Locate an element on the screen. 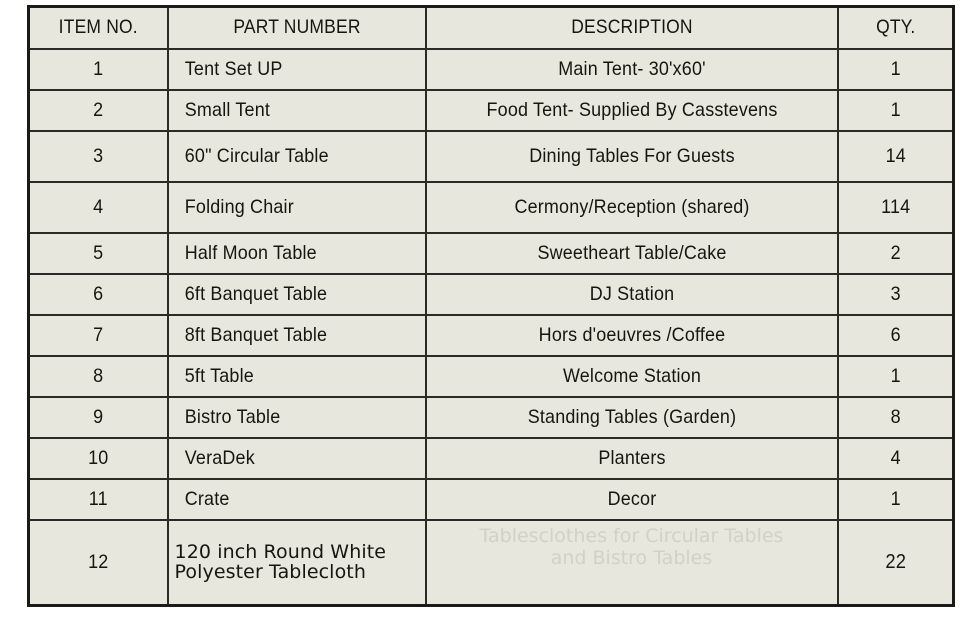 The width and height of the screenshot is (970, 620). cell-item-no: 8 is located at coordinates (98, 376).